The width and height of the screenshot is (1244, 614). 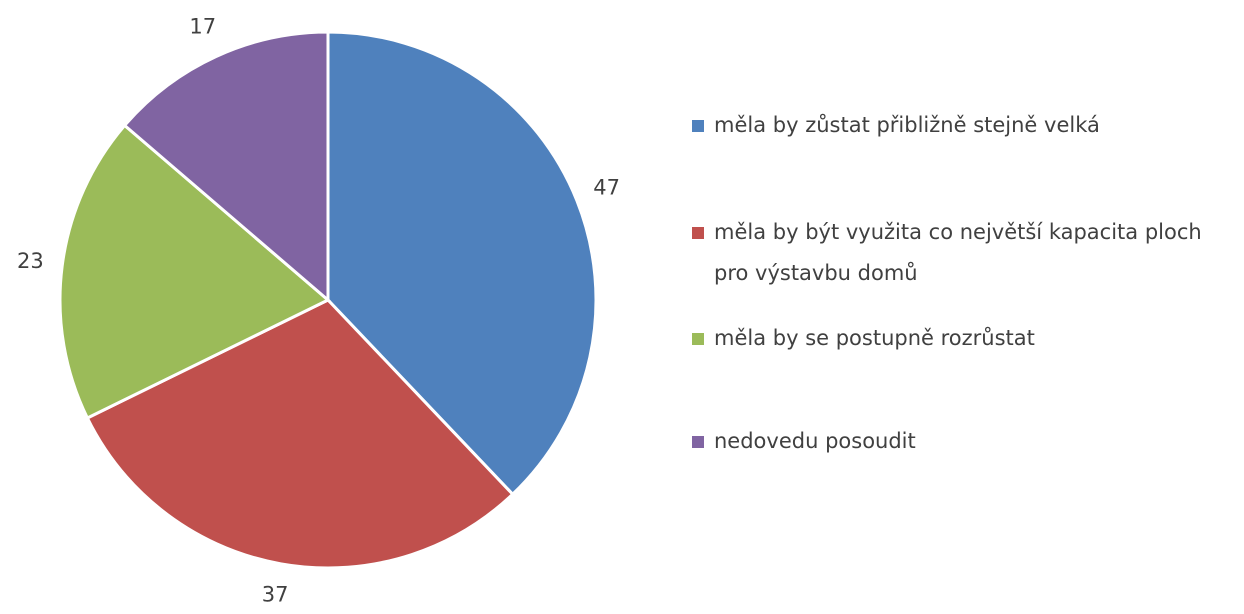 What do you see at coordinates (606, 188) in the screenshot?
I see `data-label: 47` at bounding box center [606, 188].